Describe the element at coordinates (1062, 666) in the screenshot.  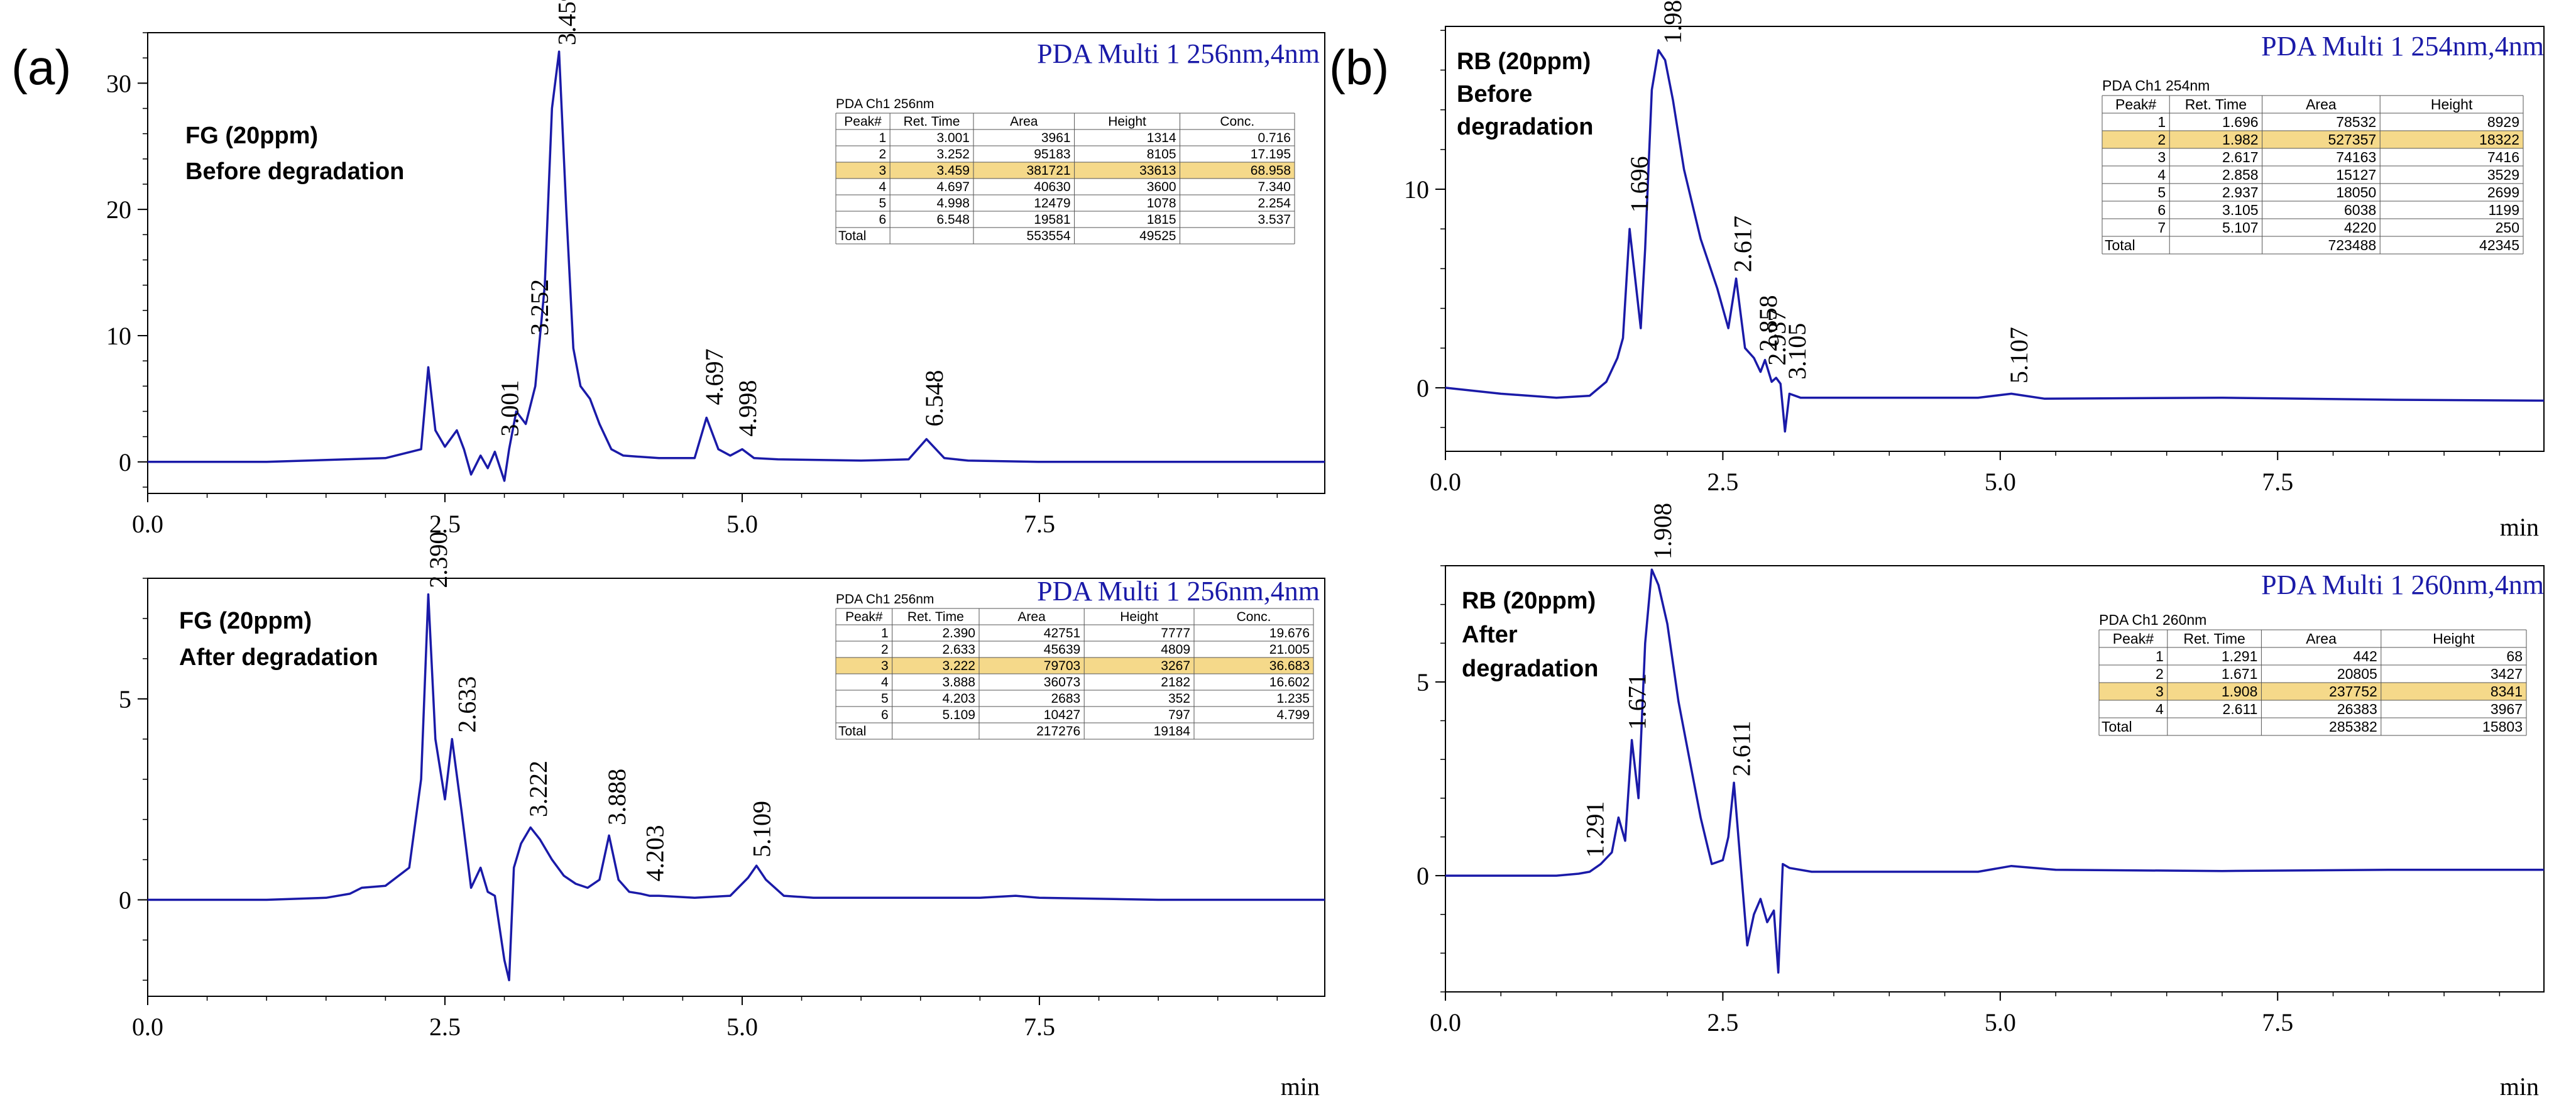
I see `table-cell: 79703` at that location.